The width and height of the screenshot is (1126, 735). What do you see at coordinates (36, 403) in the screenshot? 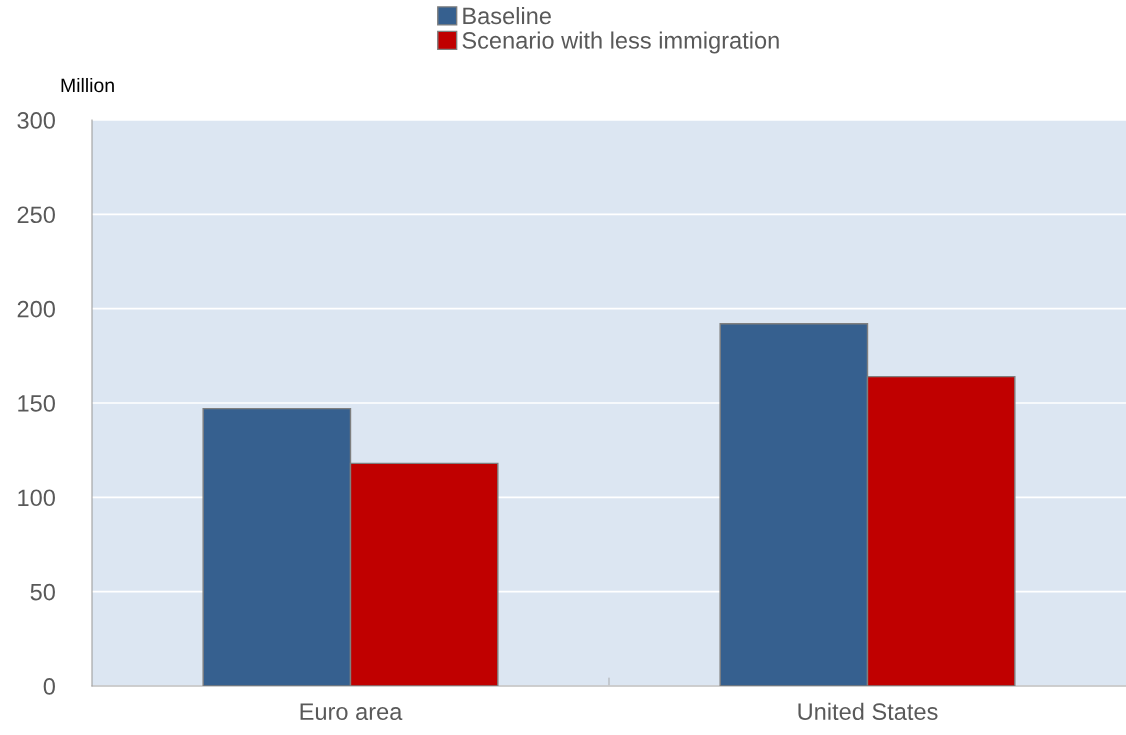
I see `y-tick-label: 150` at bounding box center [36, 403].